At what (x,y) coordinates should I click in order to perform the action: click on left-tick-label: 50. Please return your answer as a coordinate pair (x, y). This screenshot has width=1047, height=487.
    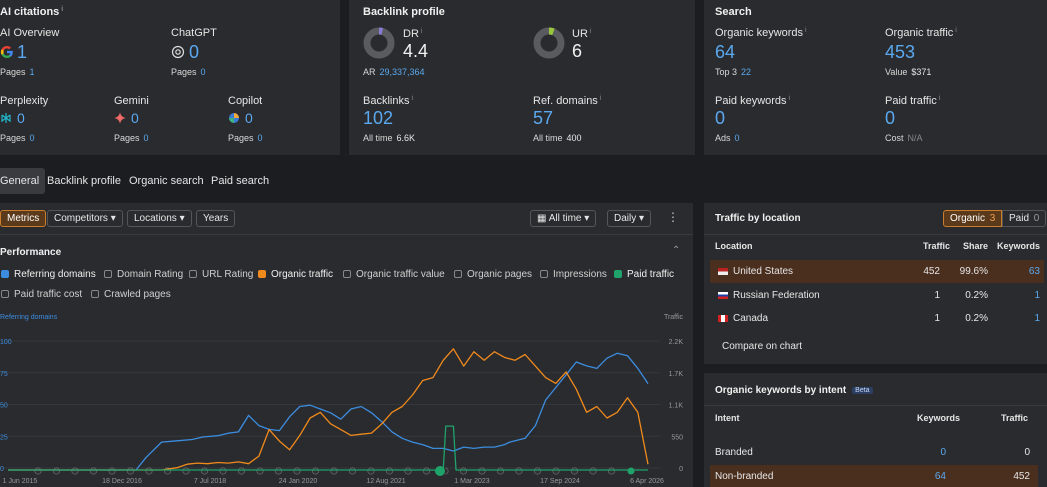
    Looking at the image, I should click on (4, 406).